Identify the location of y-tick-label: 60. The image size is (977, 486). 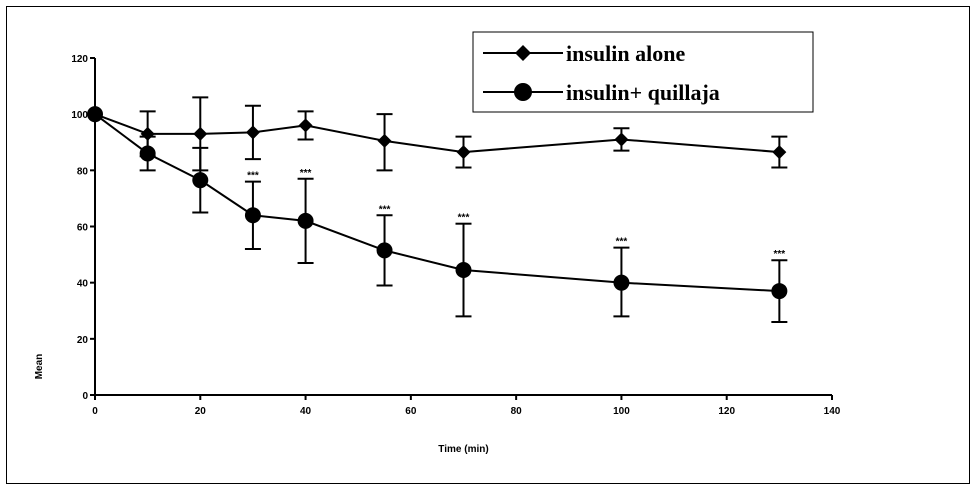
(83, 228).